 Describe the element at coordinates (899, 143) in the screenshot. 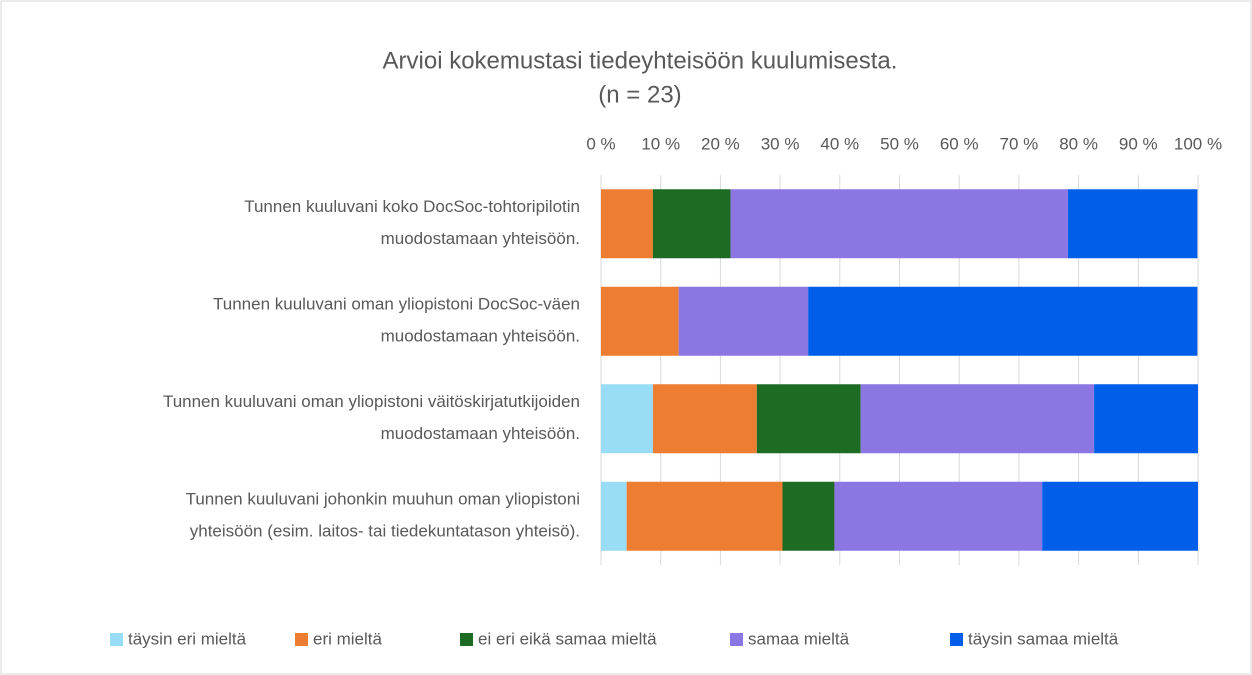

I see `x-tick-label: 50 %` at that location.